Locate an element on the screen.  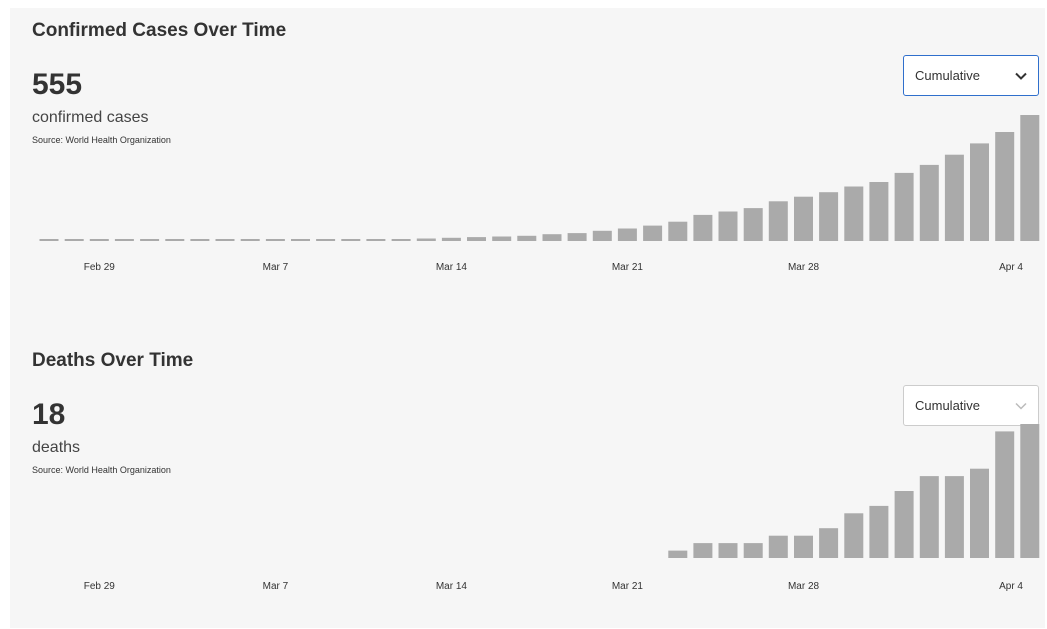
confirmed-cases-total: 555 is located at coordinates (57, 84).